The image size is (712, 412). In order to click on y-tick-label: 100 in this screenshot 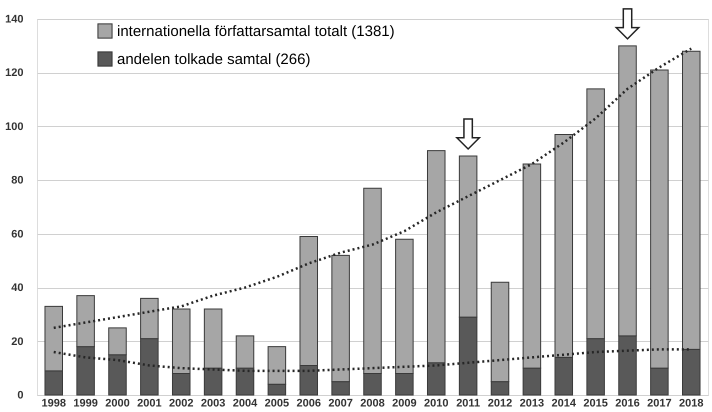, I will do `click(14, 126)`.